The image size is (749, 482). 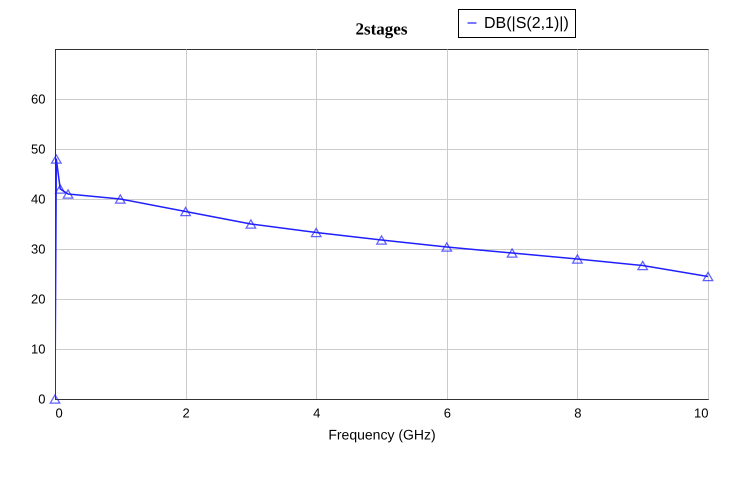 What do you see at coordinates (578, 413) in the screenshot?
I see `x-tick-label: 8` at bounding box center [578, 413].